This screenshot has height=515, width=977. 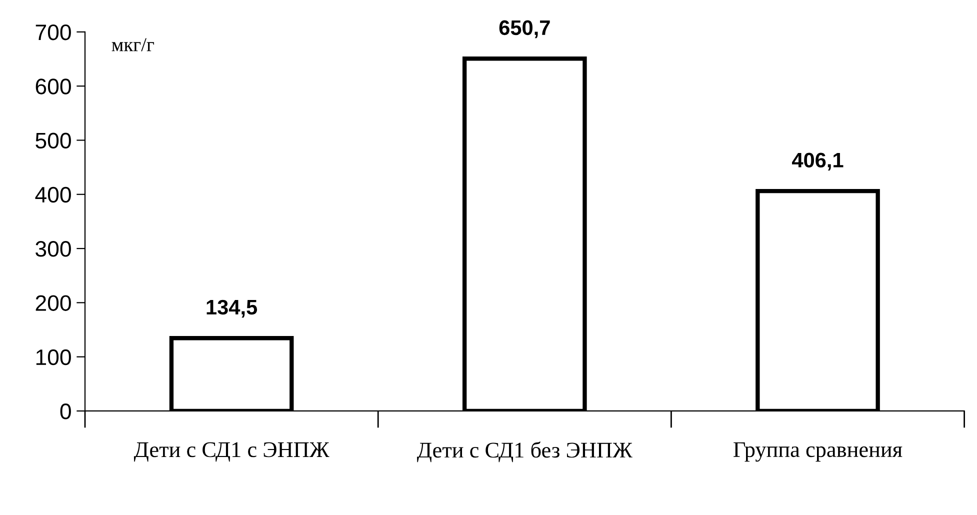 I want to click on y-tick-label: 300, so click(x=53, y=249).